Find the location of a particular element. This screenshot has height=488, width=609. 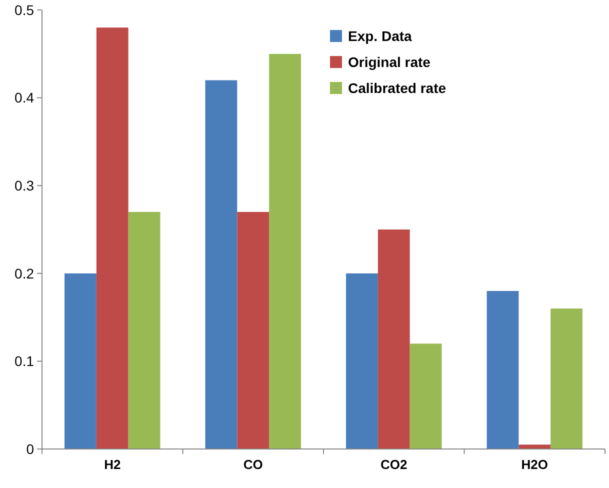

y-tick-label: 0.2 is located at coordinates (24, 273).